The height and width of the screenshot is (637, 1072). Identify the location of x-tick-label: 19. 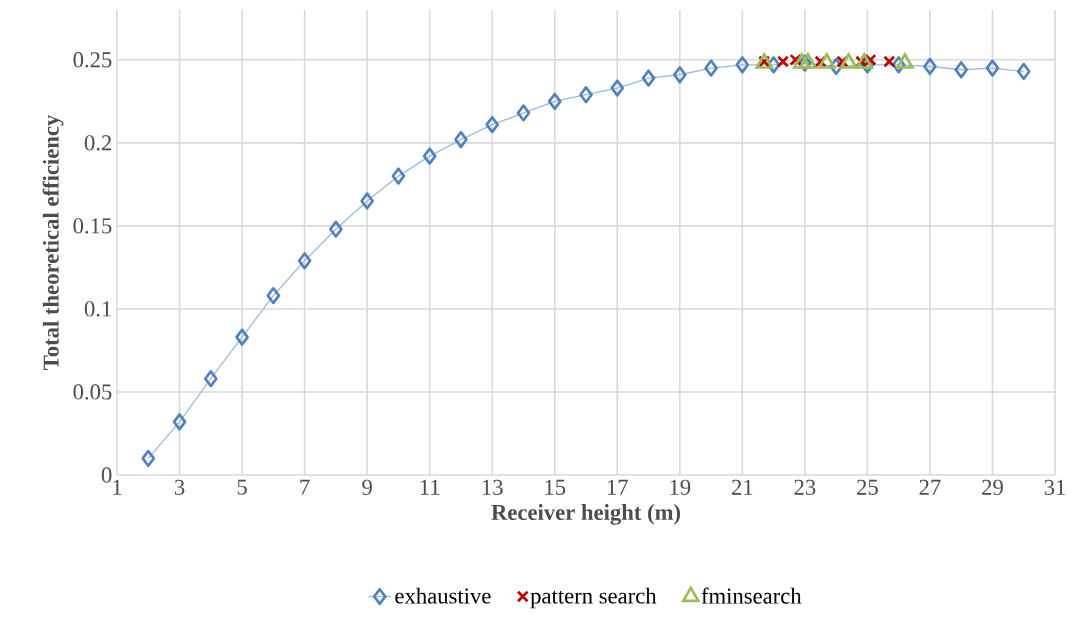
(680, 487).